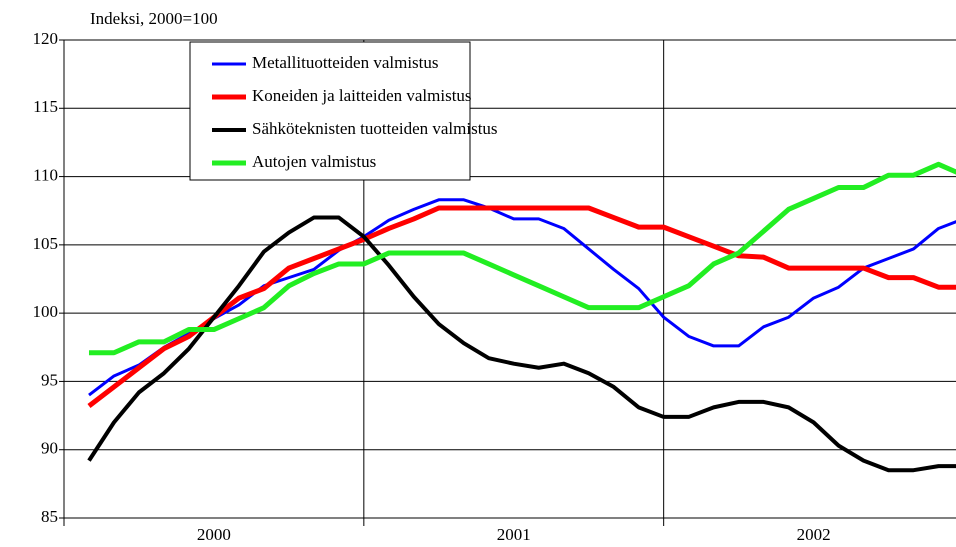  What do you see at coordinates (46, 311) in the screenshot?
I see `y-tick-label: 100` at bounding box center [46, 311].